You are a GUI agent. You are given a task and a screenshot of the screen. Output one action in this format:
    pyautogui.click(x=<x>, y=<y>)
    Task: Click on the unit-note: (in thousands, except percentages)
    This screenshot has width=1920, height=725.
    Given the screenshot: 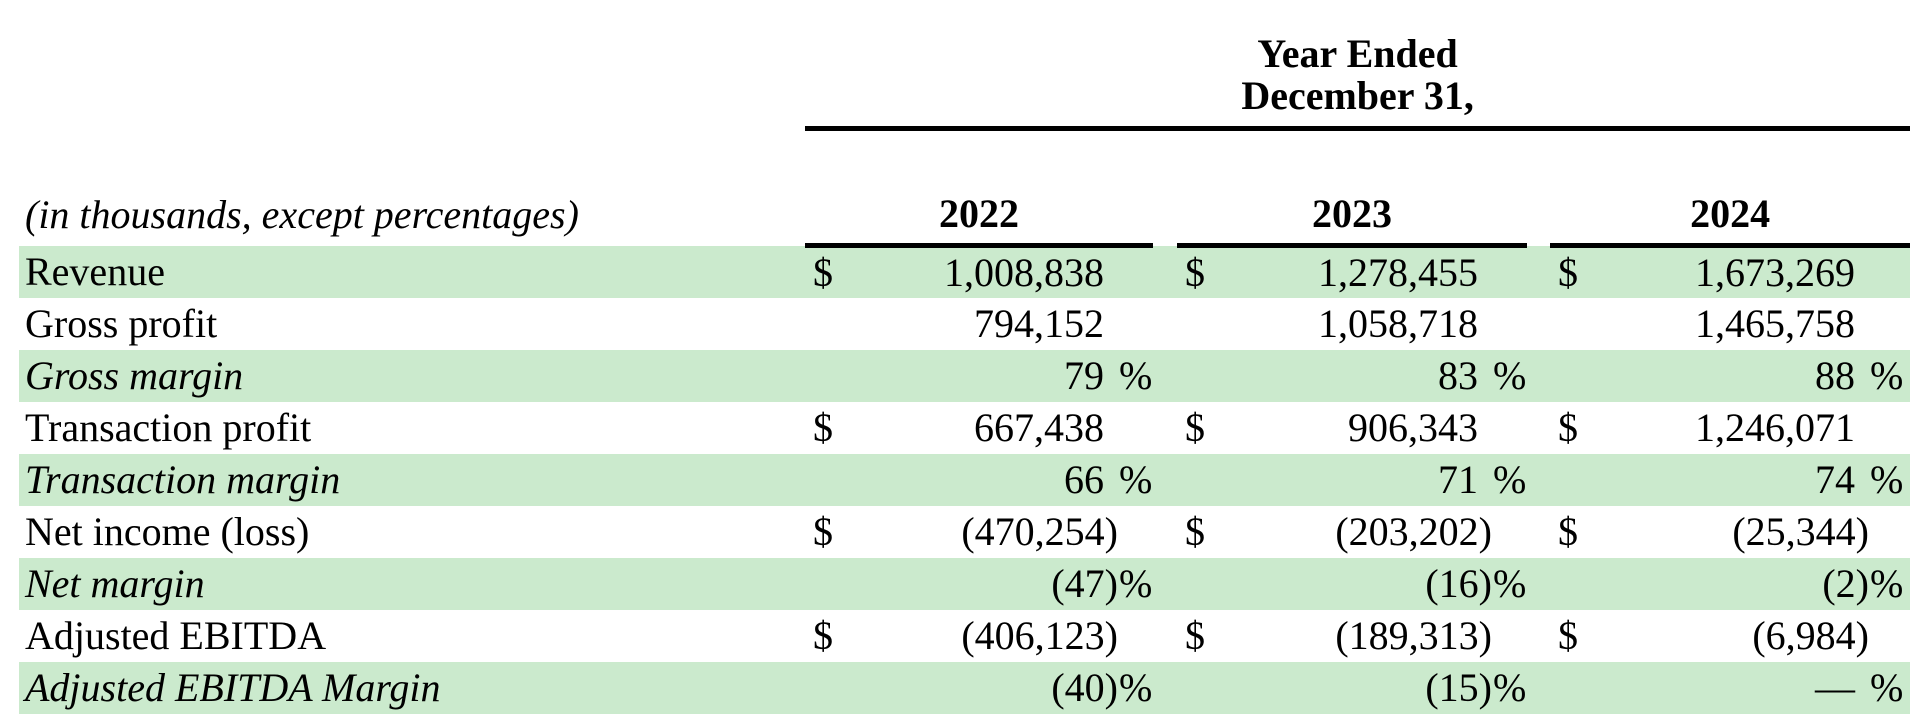 What is the action you would take?
    pyautogui.click(x=302, y=214)
    